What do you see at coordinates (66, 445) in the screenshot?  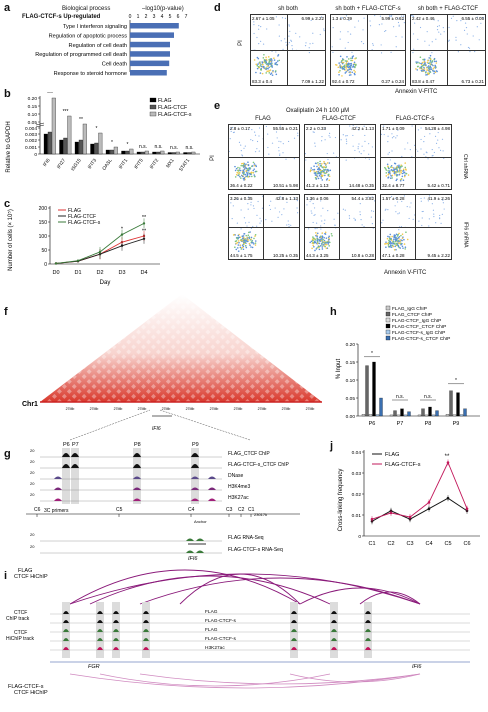 I see `panel-g-peak-label: P6` at bounding box center [66, 445].